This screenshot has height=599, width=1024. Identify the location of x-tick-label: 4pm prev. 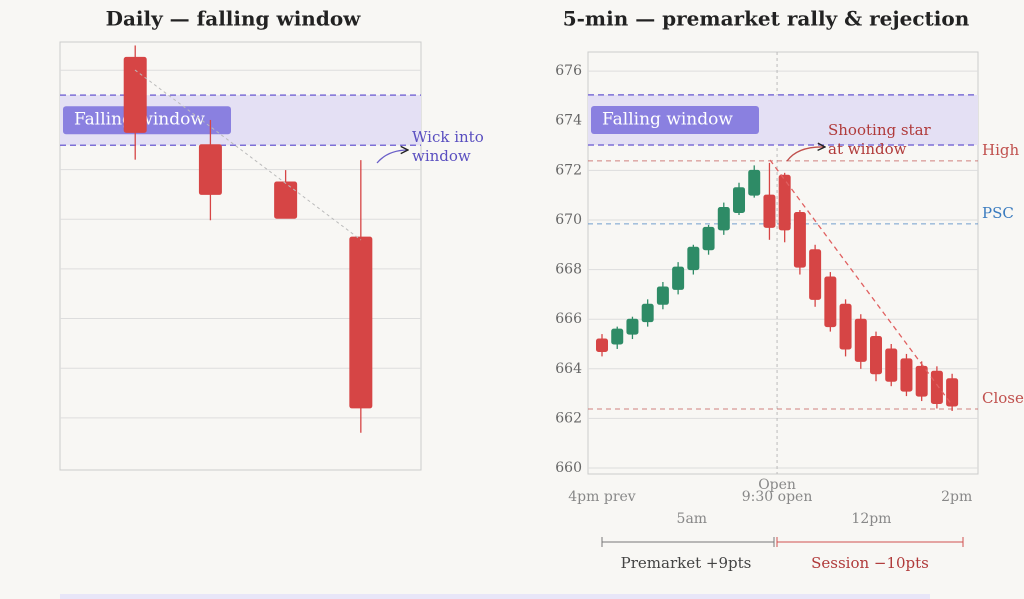
(602, 497).